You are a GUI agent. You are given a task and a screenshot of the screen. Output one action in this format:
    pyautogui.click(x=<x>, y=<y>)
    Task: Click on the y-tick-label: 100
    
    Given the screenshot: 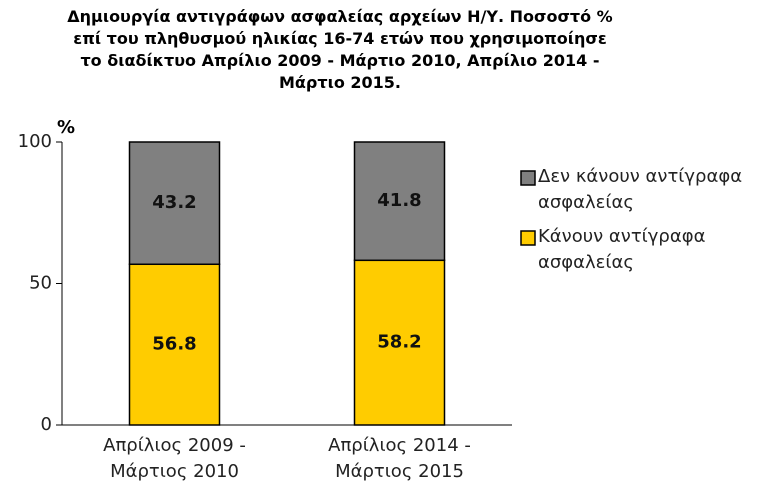 What is the action you would take?
    pyautogui.click(x=35, y=141)
    